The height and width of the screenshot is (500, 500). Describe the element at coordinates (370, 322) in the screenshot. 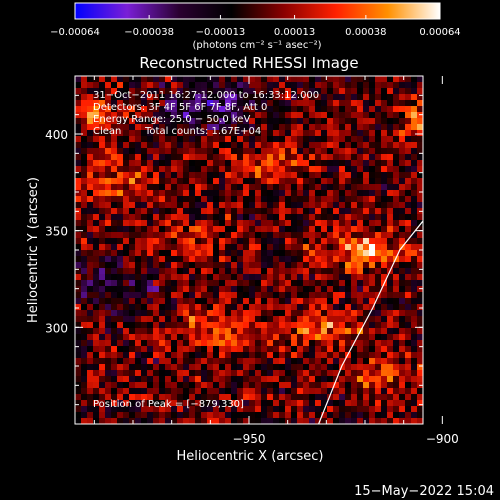

I see `solar-limb-line` at that location.